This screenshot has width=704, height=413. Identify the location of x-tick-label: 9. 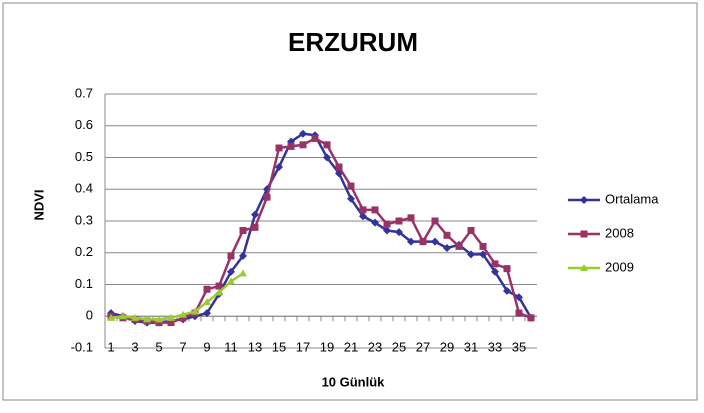
(206, 346).